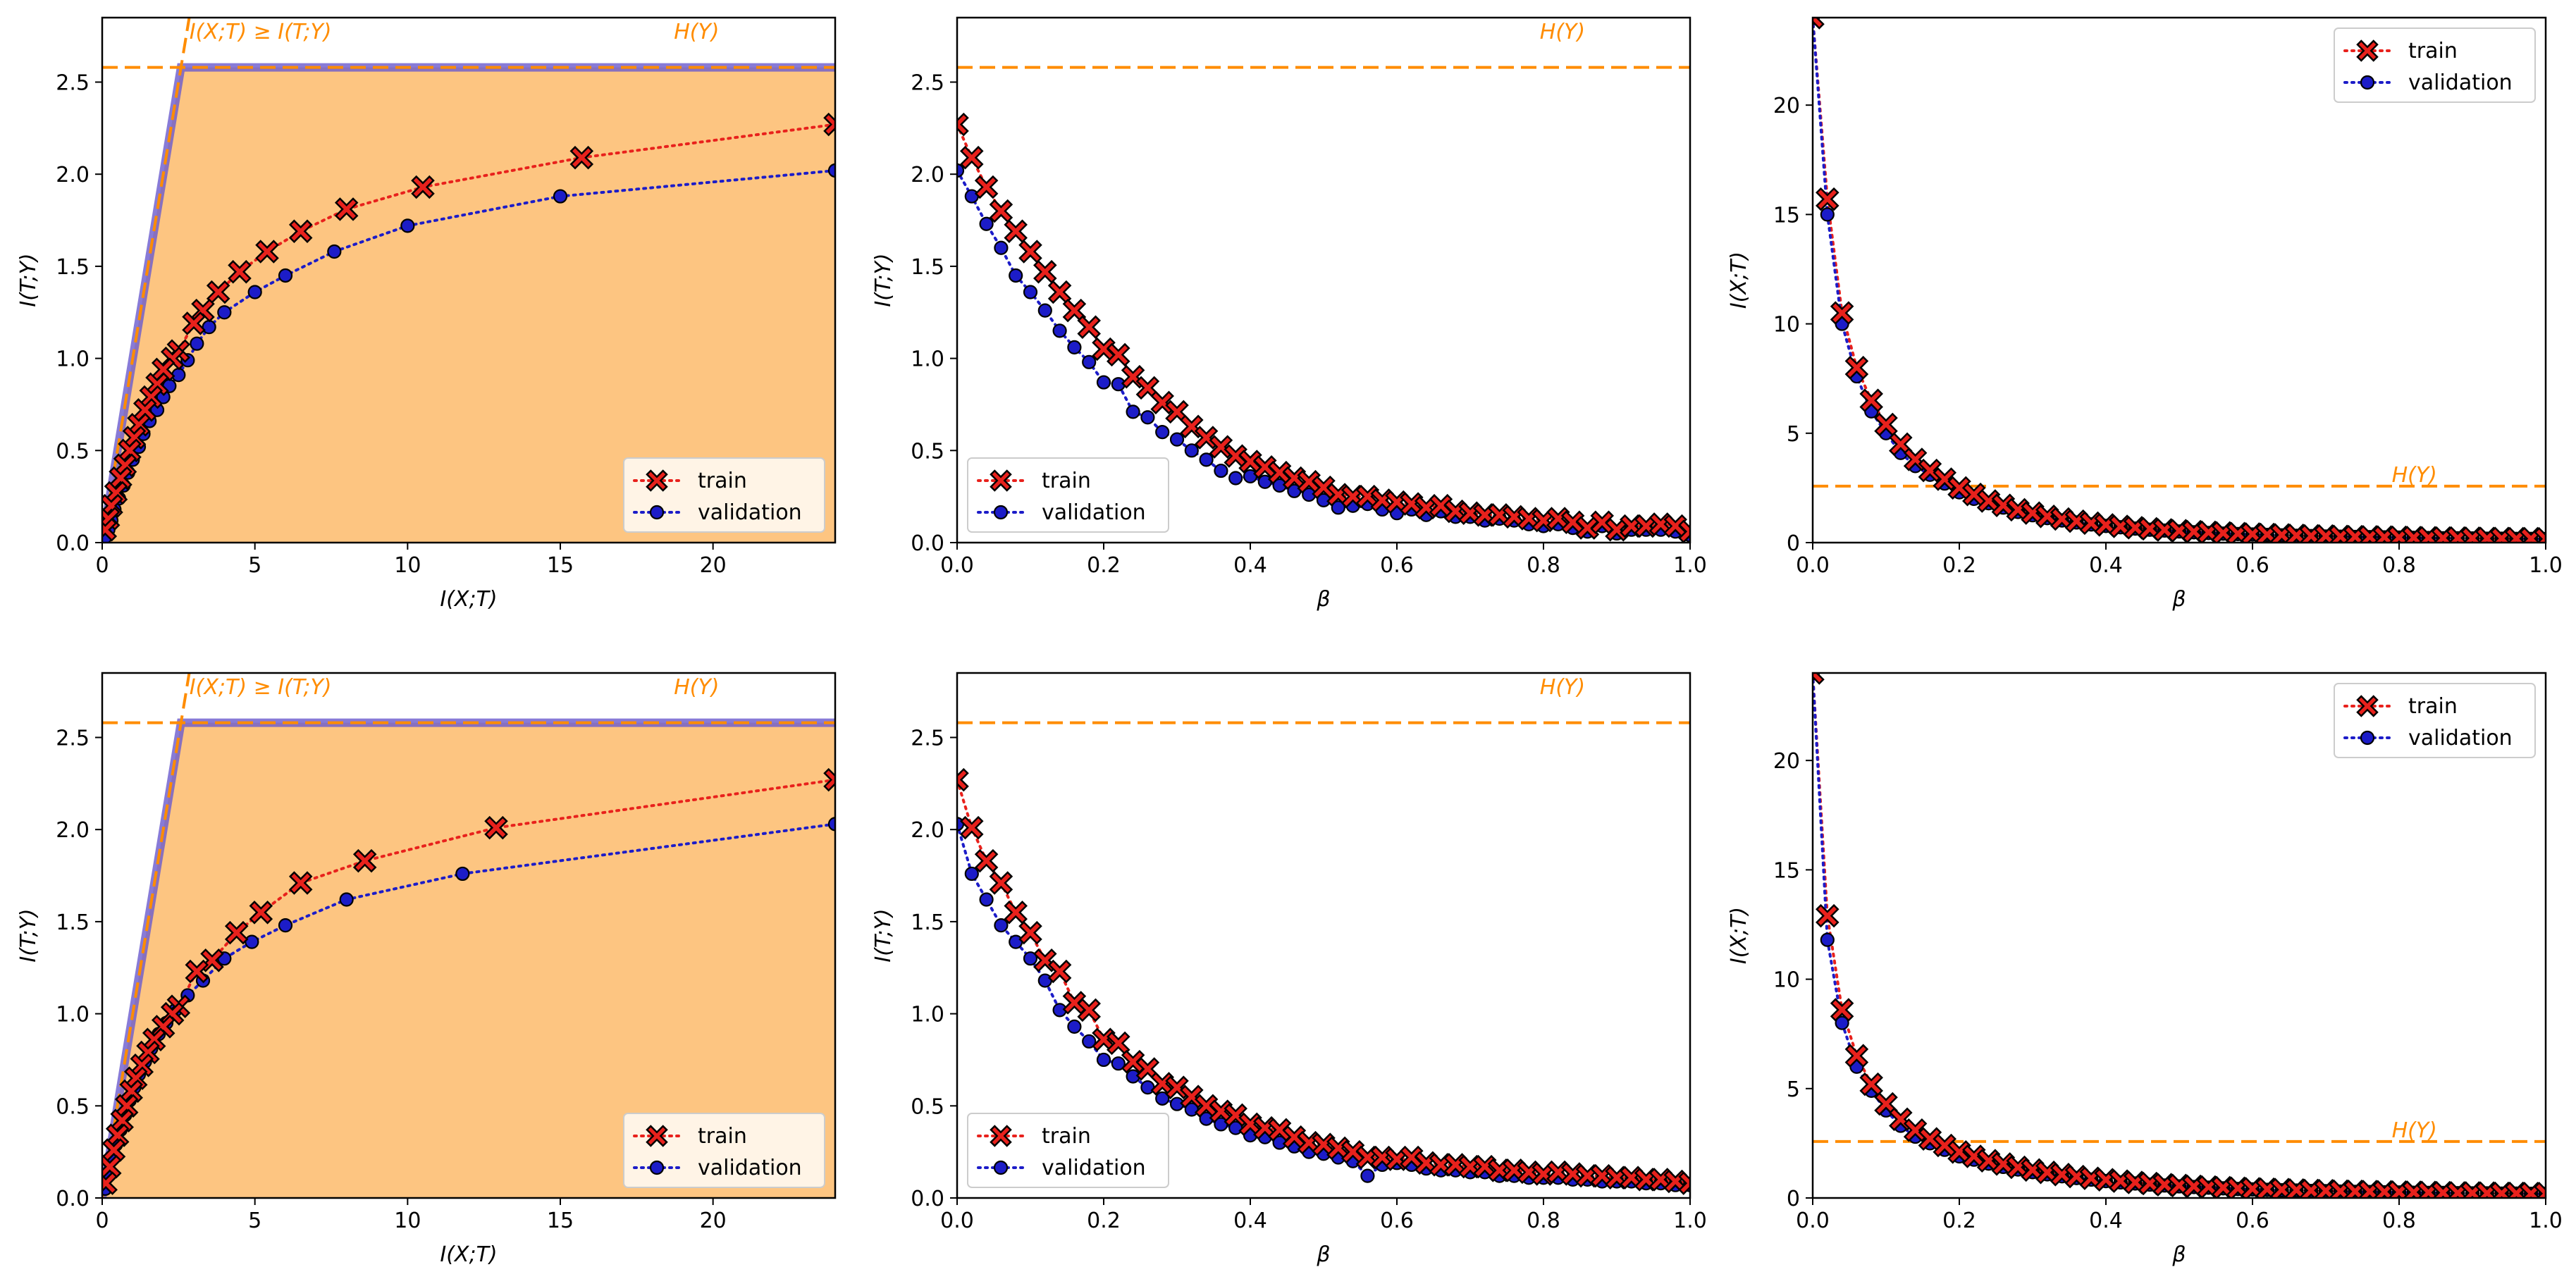 Image resolution: width=2576 pixels, height=1279 pixels. What do you see at coordinates (1786, 106) in the screenshot?
I see `y-tick-label: 20` at bounding box center [1786, 106].